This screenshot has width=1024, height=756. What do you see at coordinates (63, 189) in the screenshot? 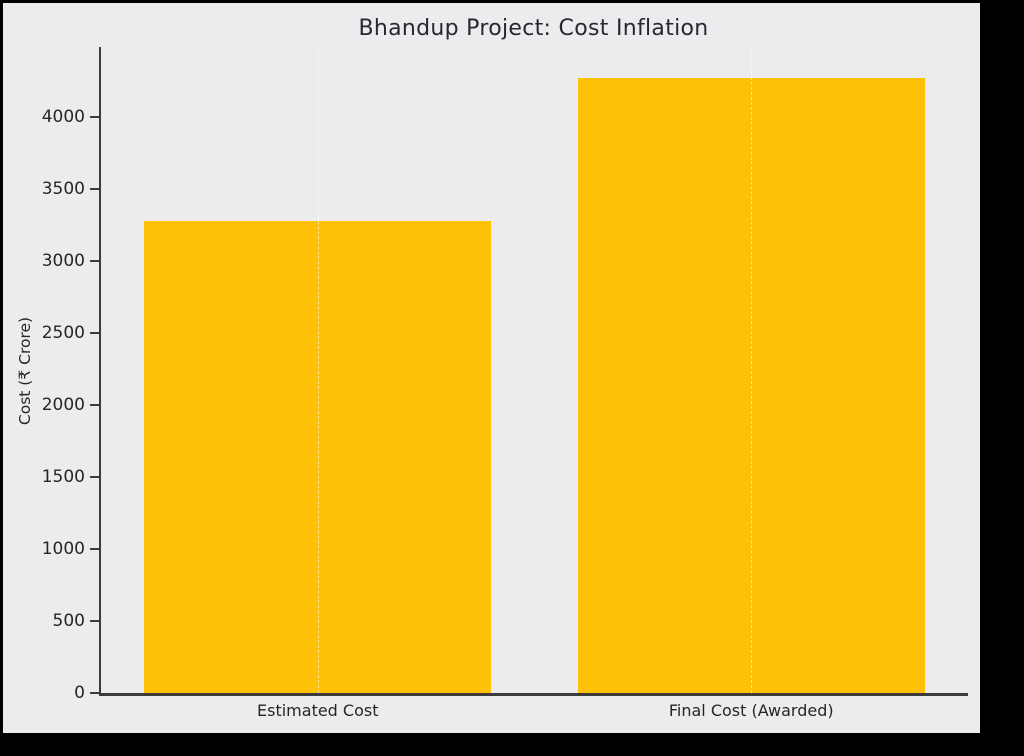
I see `y-tick-label: 3500` at bounding box center [63, 189].